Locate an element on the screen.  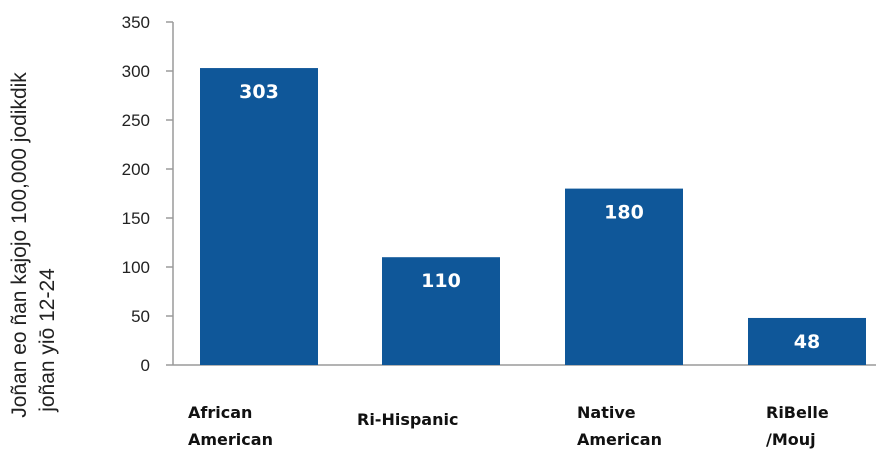
y-axis-title-line: joñan yiō 12-24 is located at coordinates (47, 340).